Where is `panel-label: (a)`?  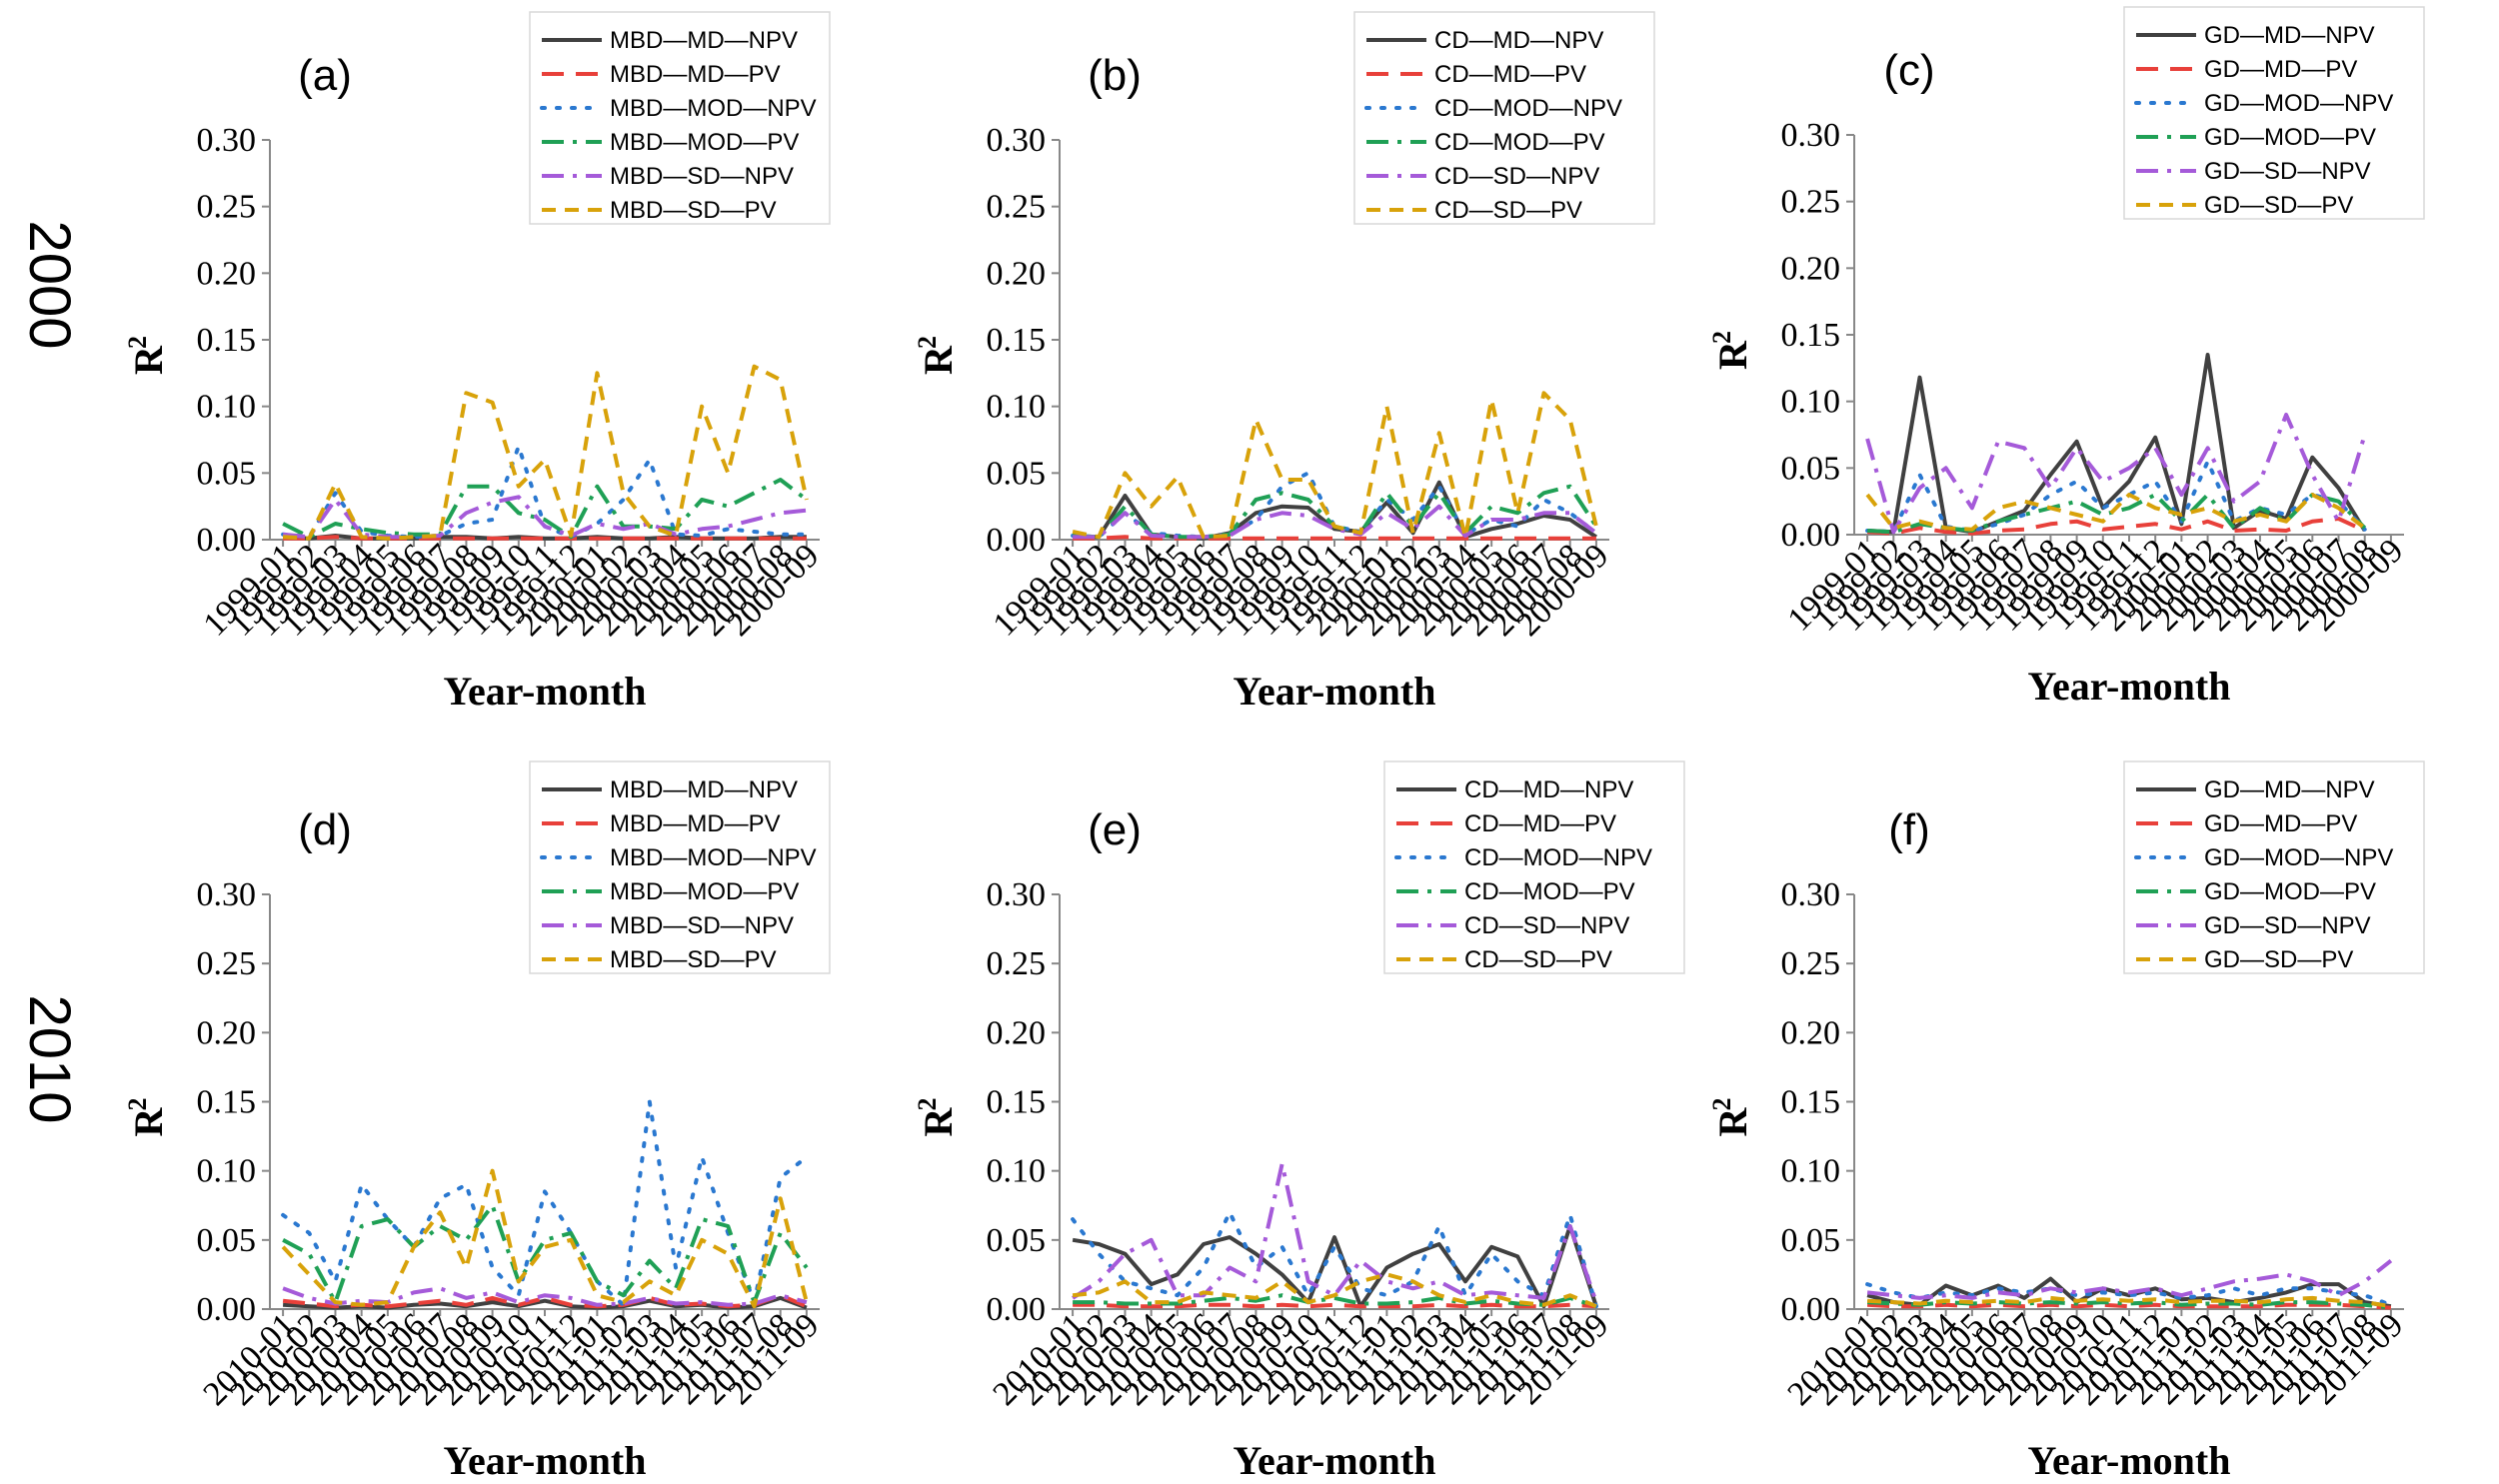
panel-label: (a) is located at coordinates (325, 75).